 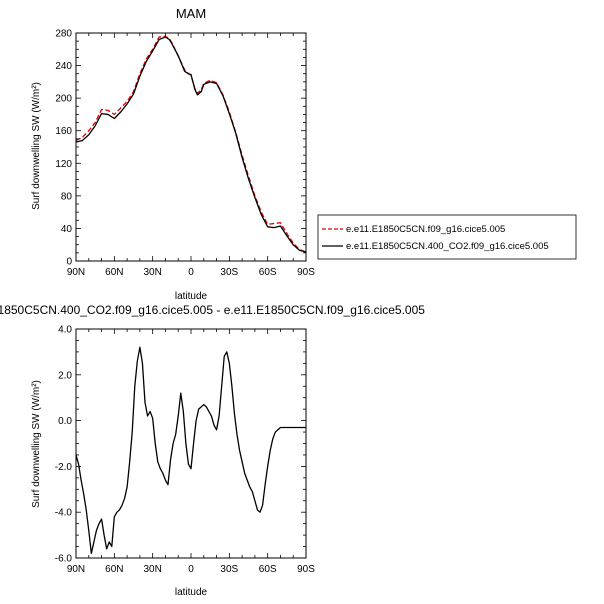 I want to click on bottom-x-axis-label: latitude, so click(x=191, y=592).